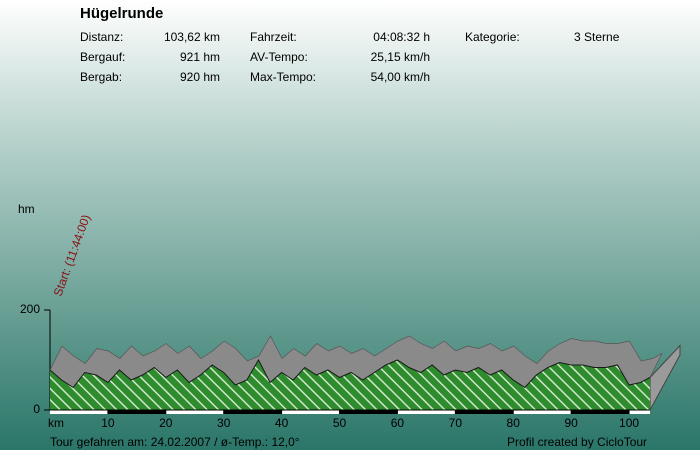  What do you see at coordinates (398, 423) in the screenshot?
I see `x-tick-label: 60` at bounding box center [398, 423].